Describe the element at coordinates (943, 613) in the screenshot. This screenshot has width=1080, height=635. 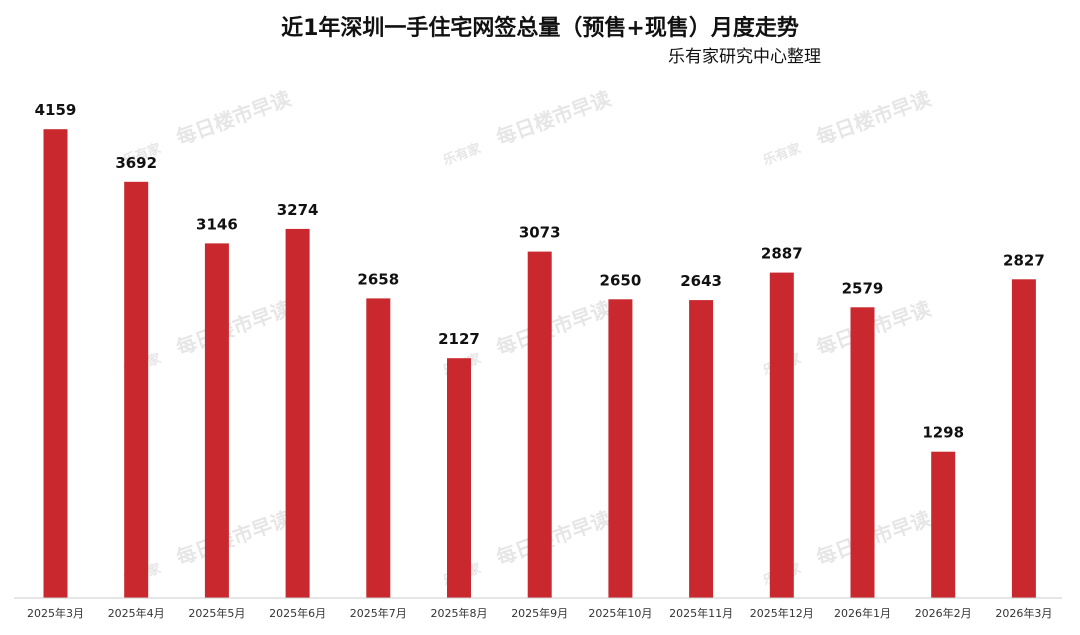
I see `x-tick-label: 2026年2月` at that location.